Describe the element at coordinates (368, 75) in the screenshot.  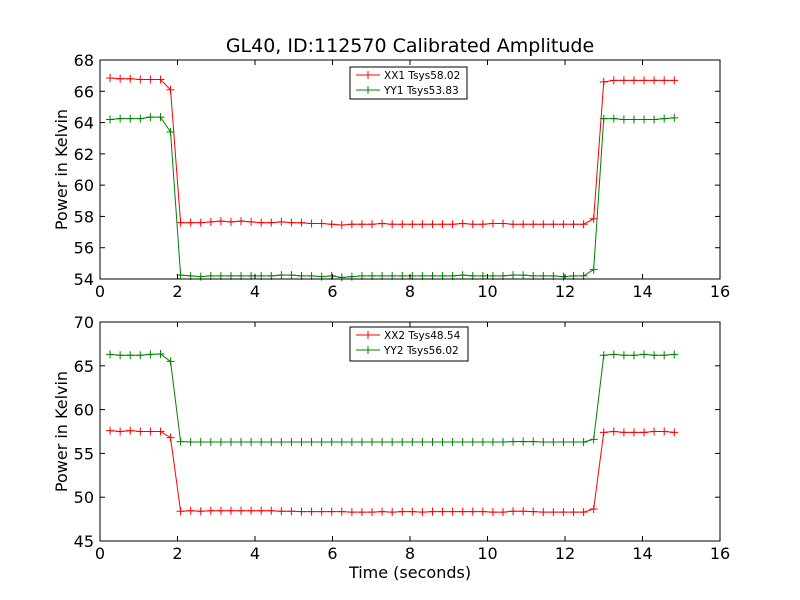
I see `legend-swatch-marker` at that location.